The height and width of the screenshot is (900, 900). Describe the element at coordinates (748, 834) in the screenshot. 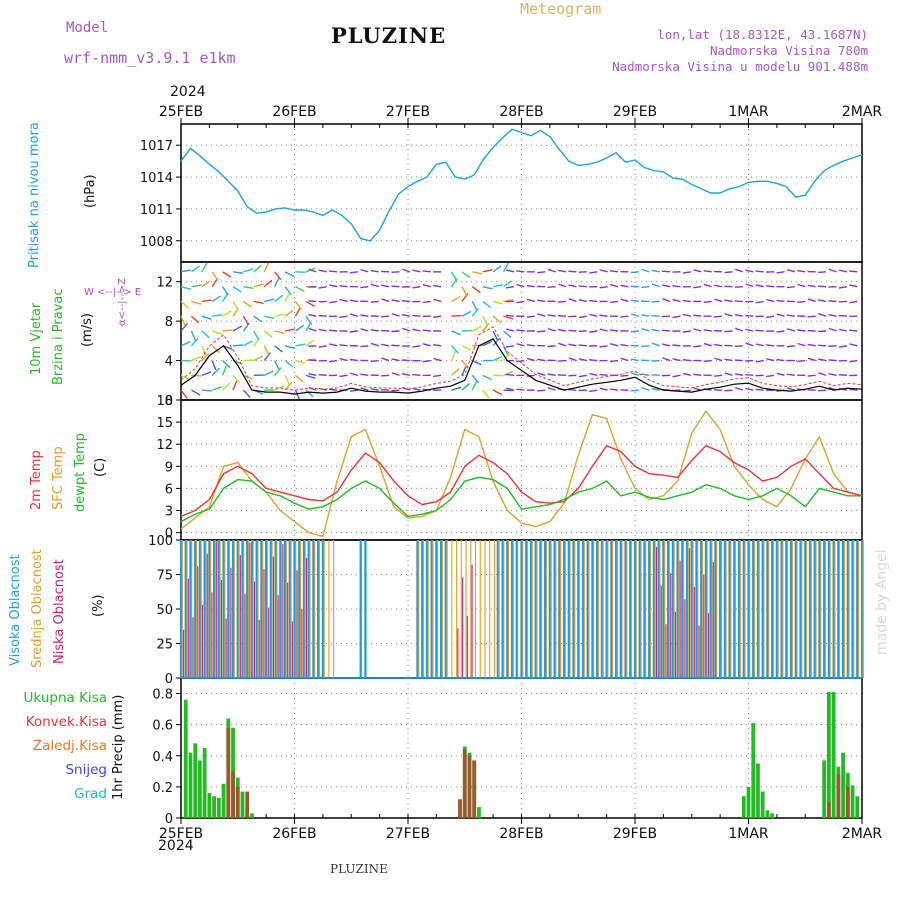

I see `x-date-label-bottom: 1MAR` at that location.